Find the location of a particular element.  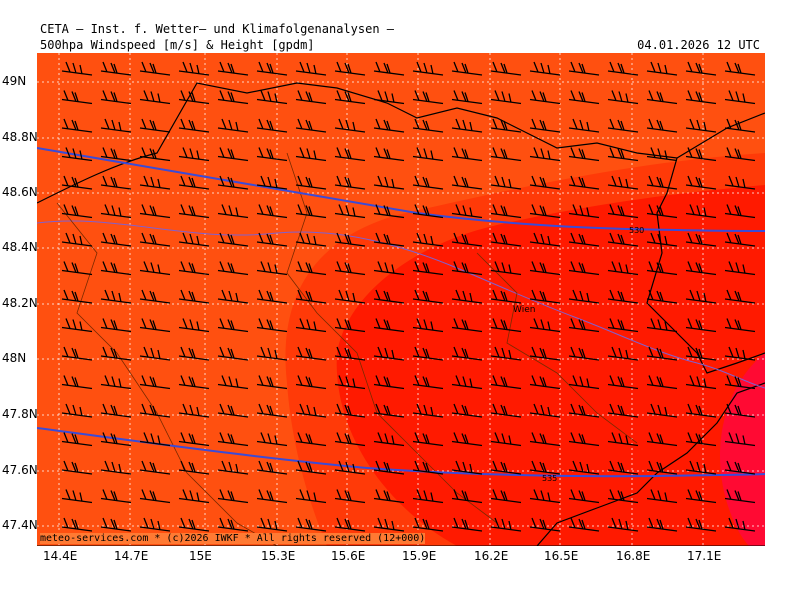

lon-tick-label: 15.3E is located at coordinates (278, 556).